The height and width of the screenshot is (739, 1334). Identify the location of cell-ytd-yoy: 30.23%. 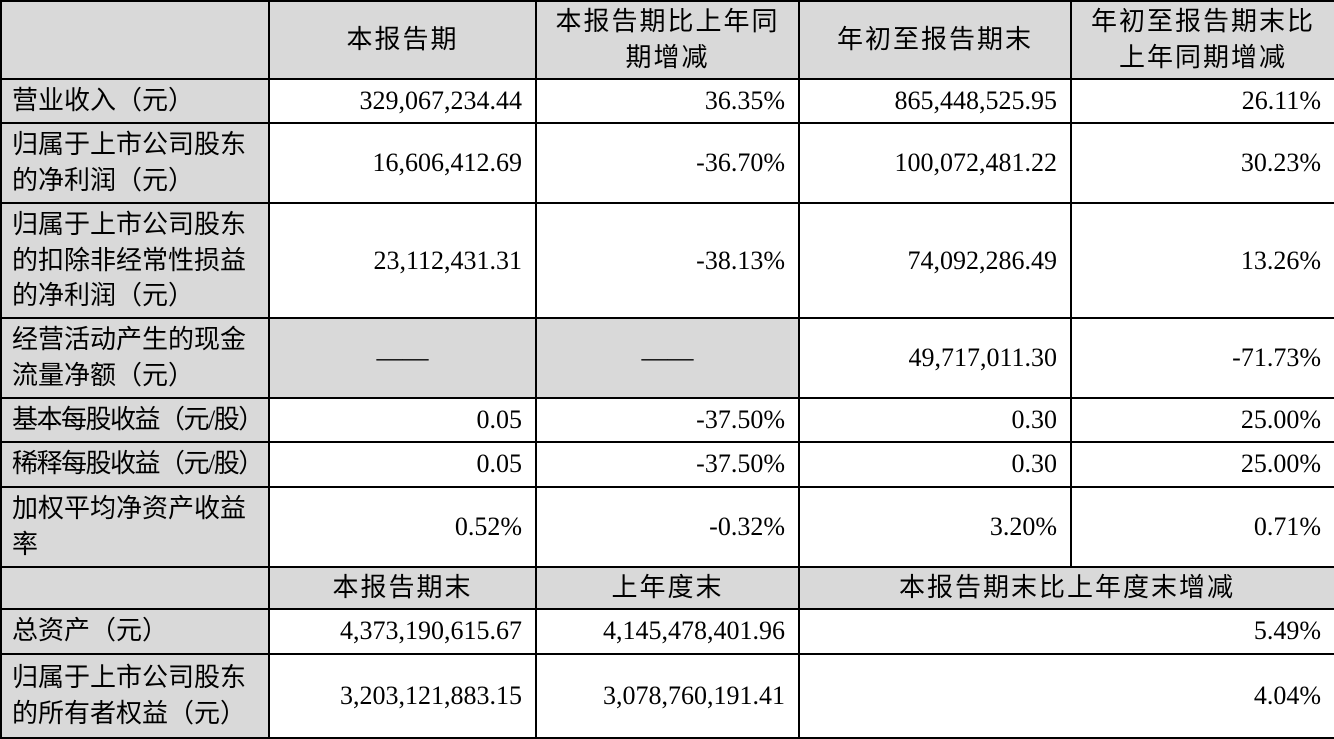
(1202, 162).